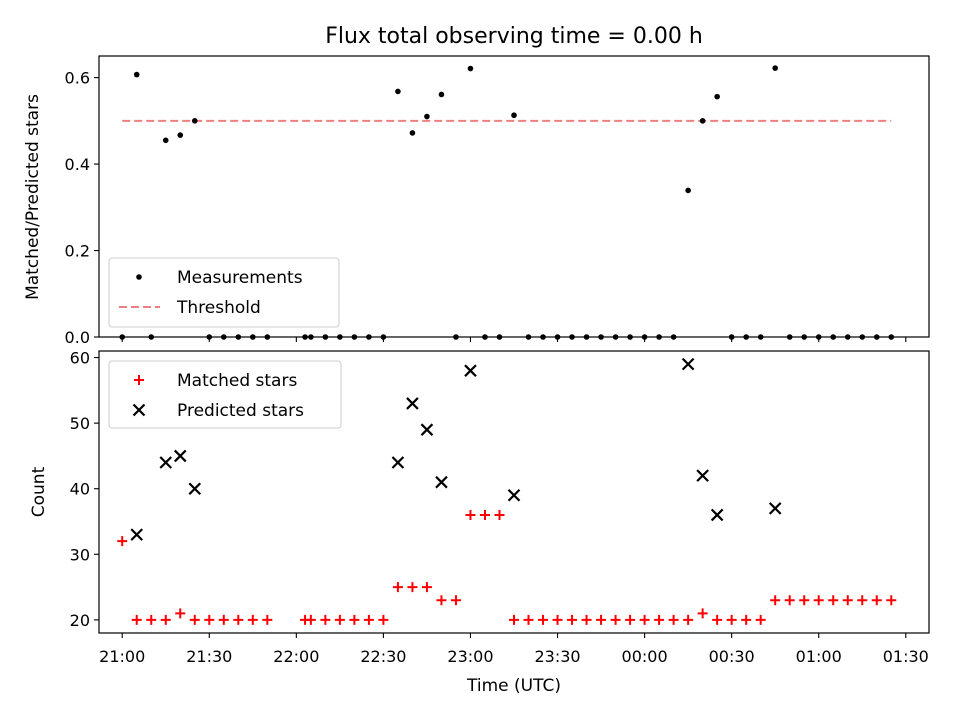 The width and height of the screenshot is (960, 720). Describe the element at coordinates (77, 337) in the screenshot. I see `y-tick-label: 0.0` at that location.